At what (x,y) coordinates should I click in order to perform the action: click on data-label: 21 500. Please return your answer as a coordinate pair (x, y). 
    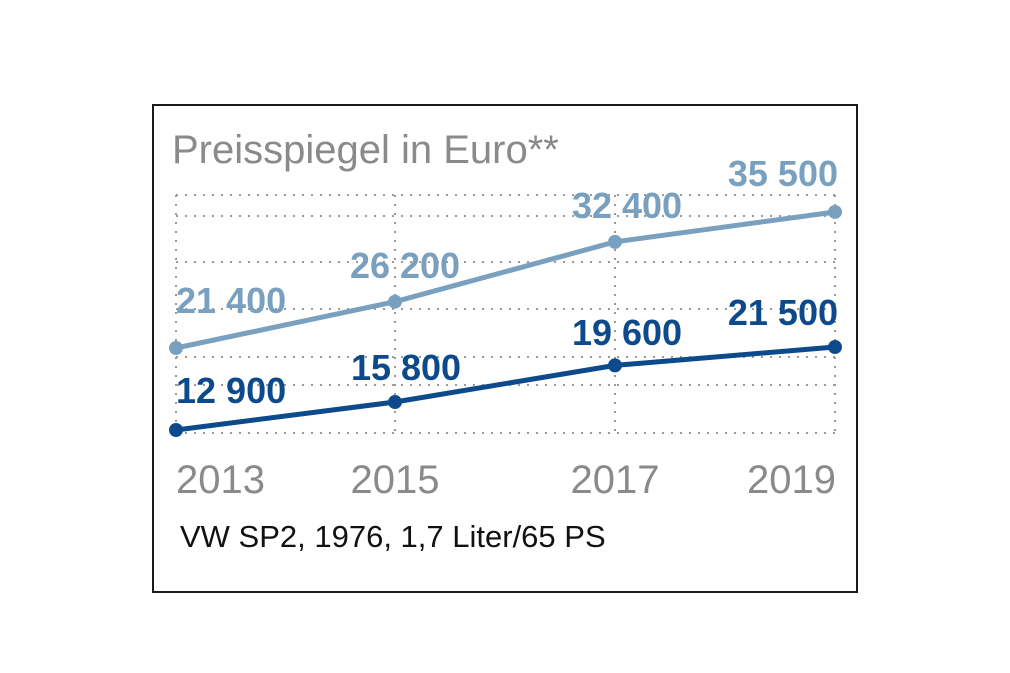
    Looking at the image, I should click on (783, 312).